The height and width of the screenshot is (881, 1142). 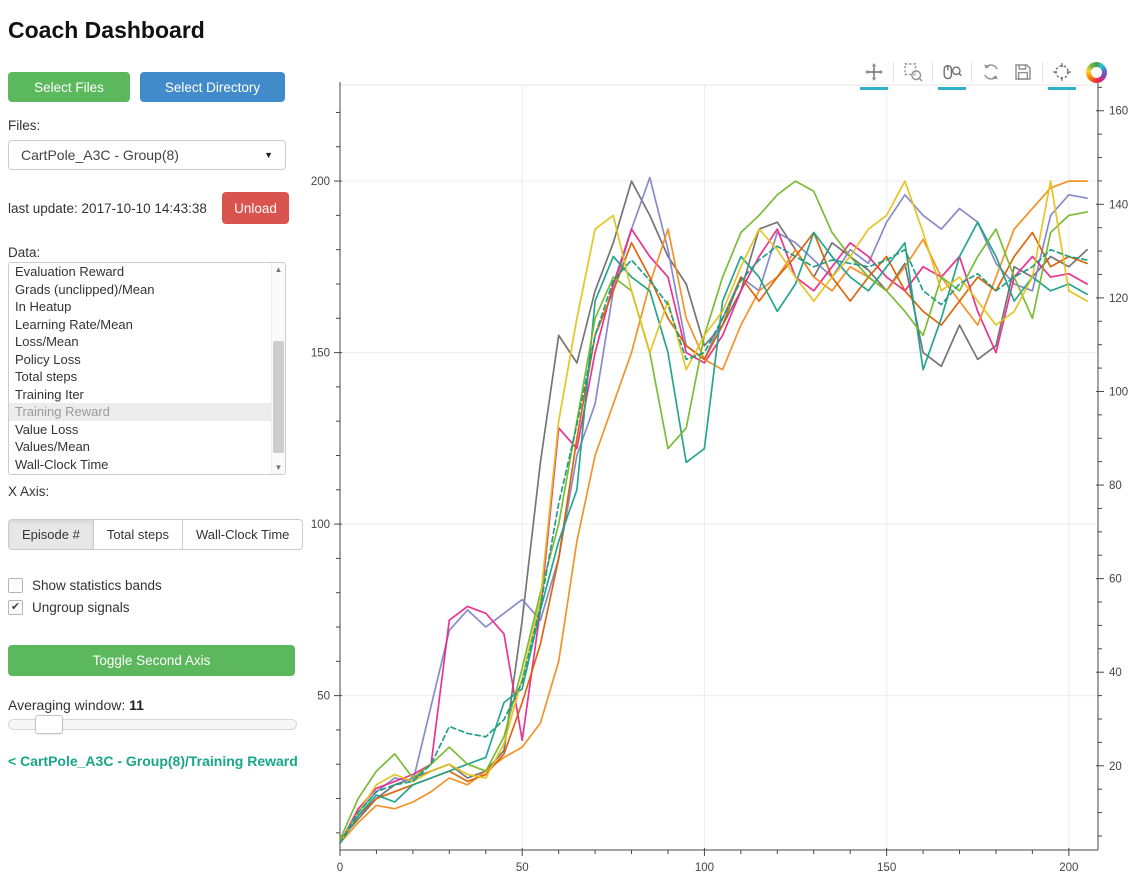 I want to click on checkbox-label: Ungroup signals, so click(x=81, y=607).